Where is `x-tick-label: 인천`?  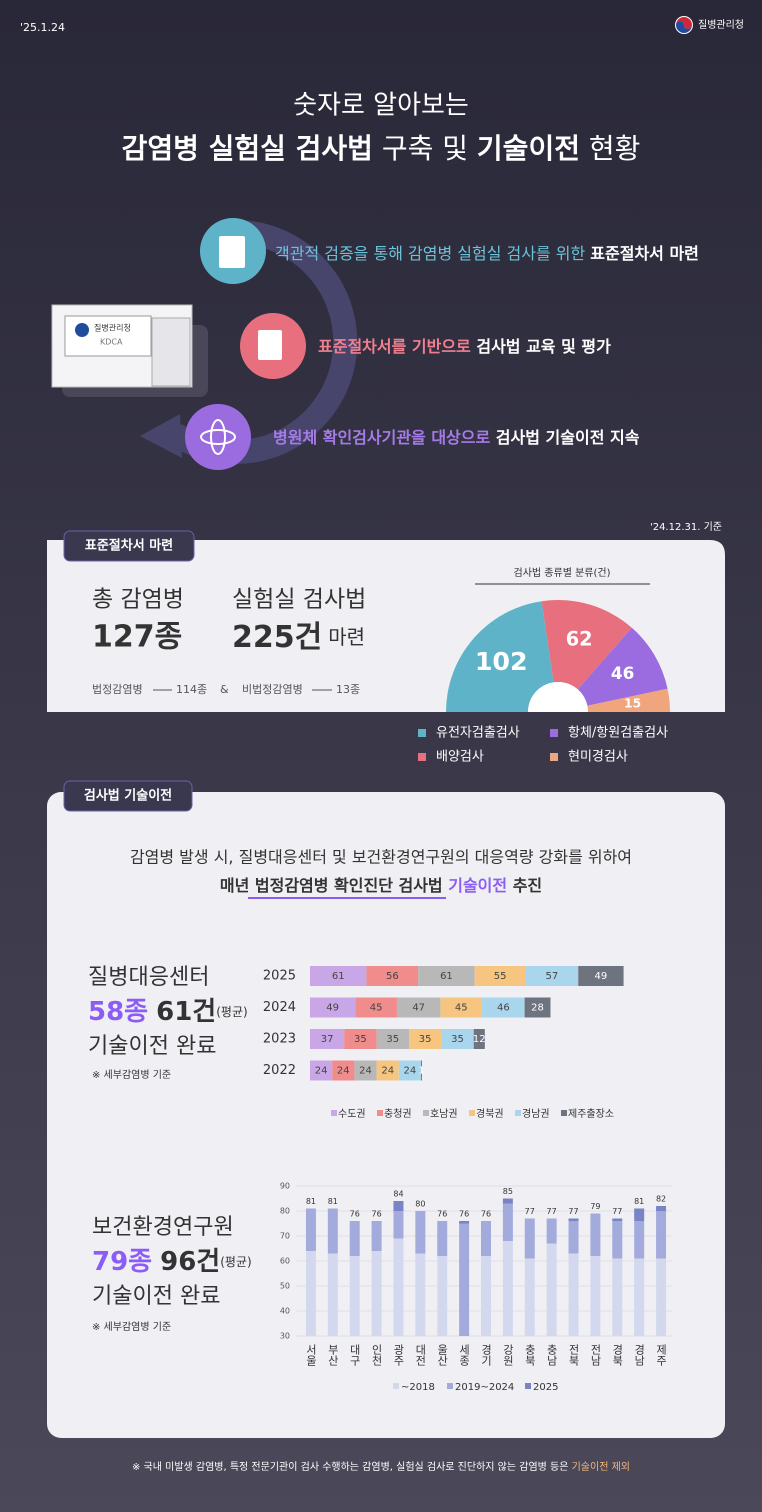
x-tick-label: 인천 is located at coordinates (376, 1355).